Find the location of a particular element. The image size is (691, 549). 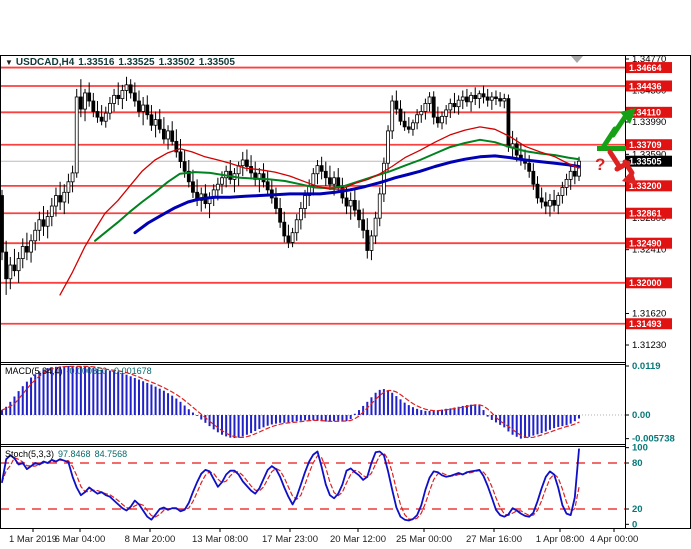

stoch-axis-label: 80 is located at coordinates (637, 463).